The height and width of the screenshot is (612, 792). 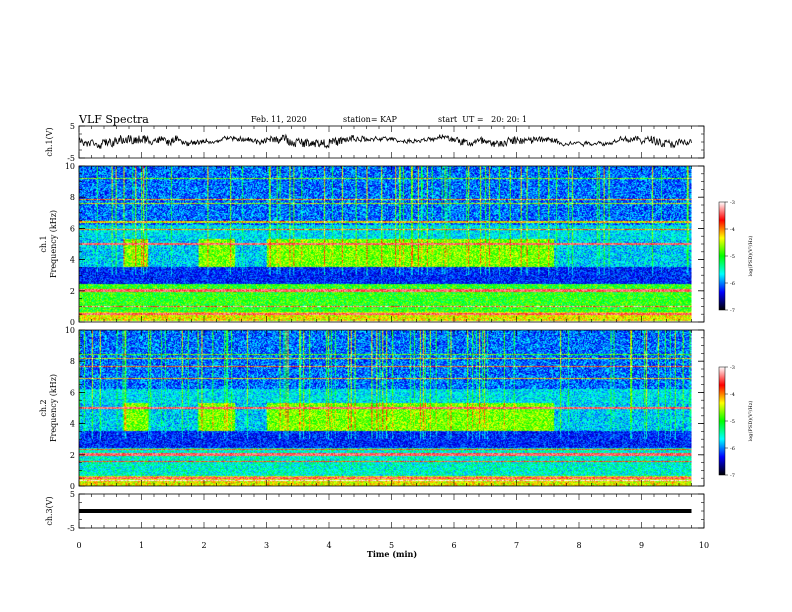 I want to click on xtick-label: 0, so click(x=78, y=545).